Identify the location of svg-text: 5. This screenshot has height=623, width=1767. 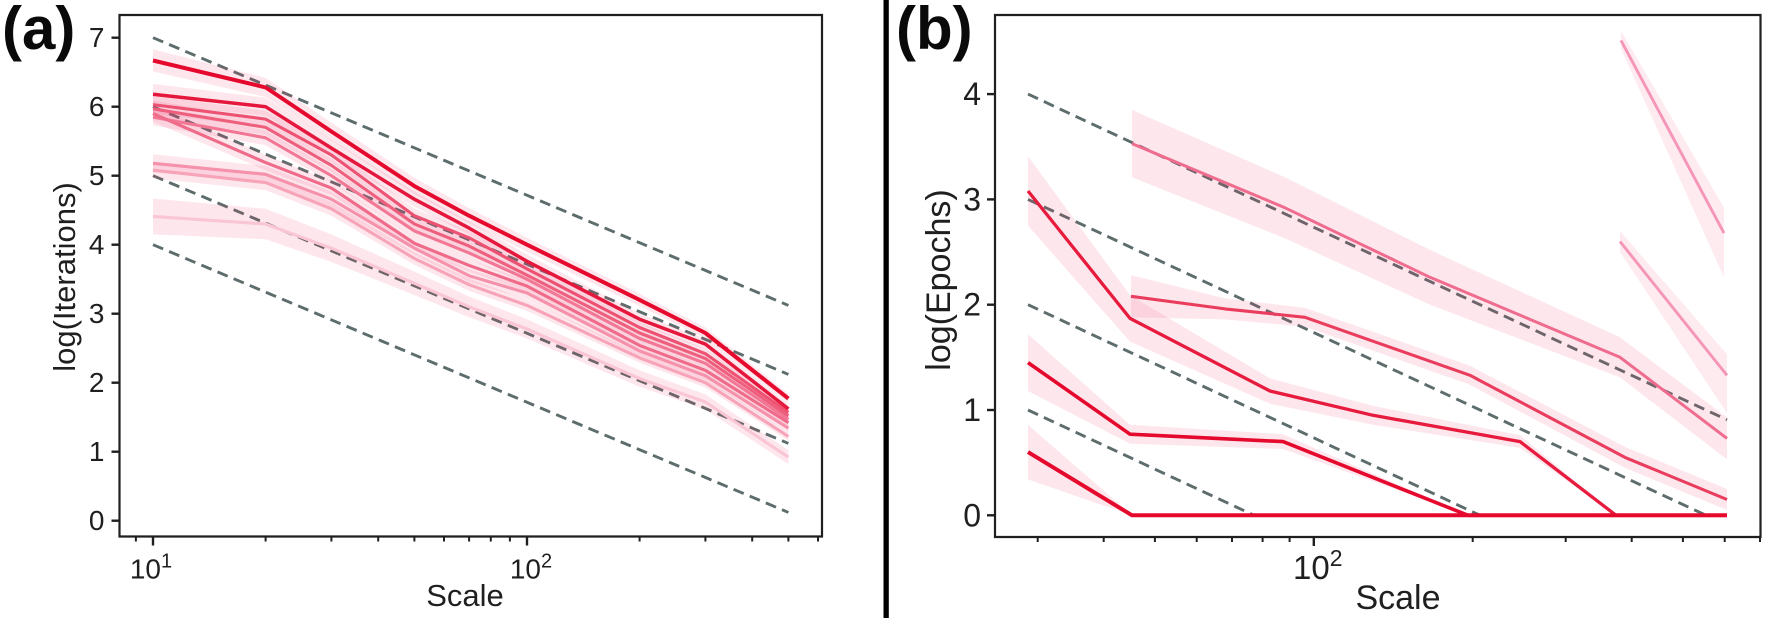
(97, 175).